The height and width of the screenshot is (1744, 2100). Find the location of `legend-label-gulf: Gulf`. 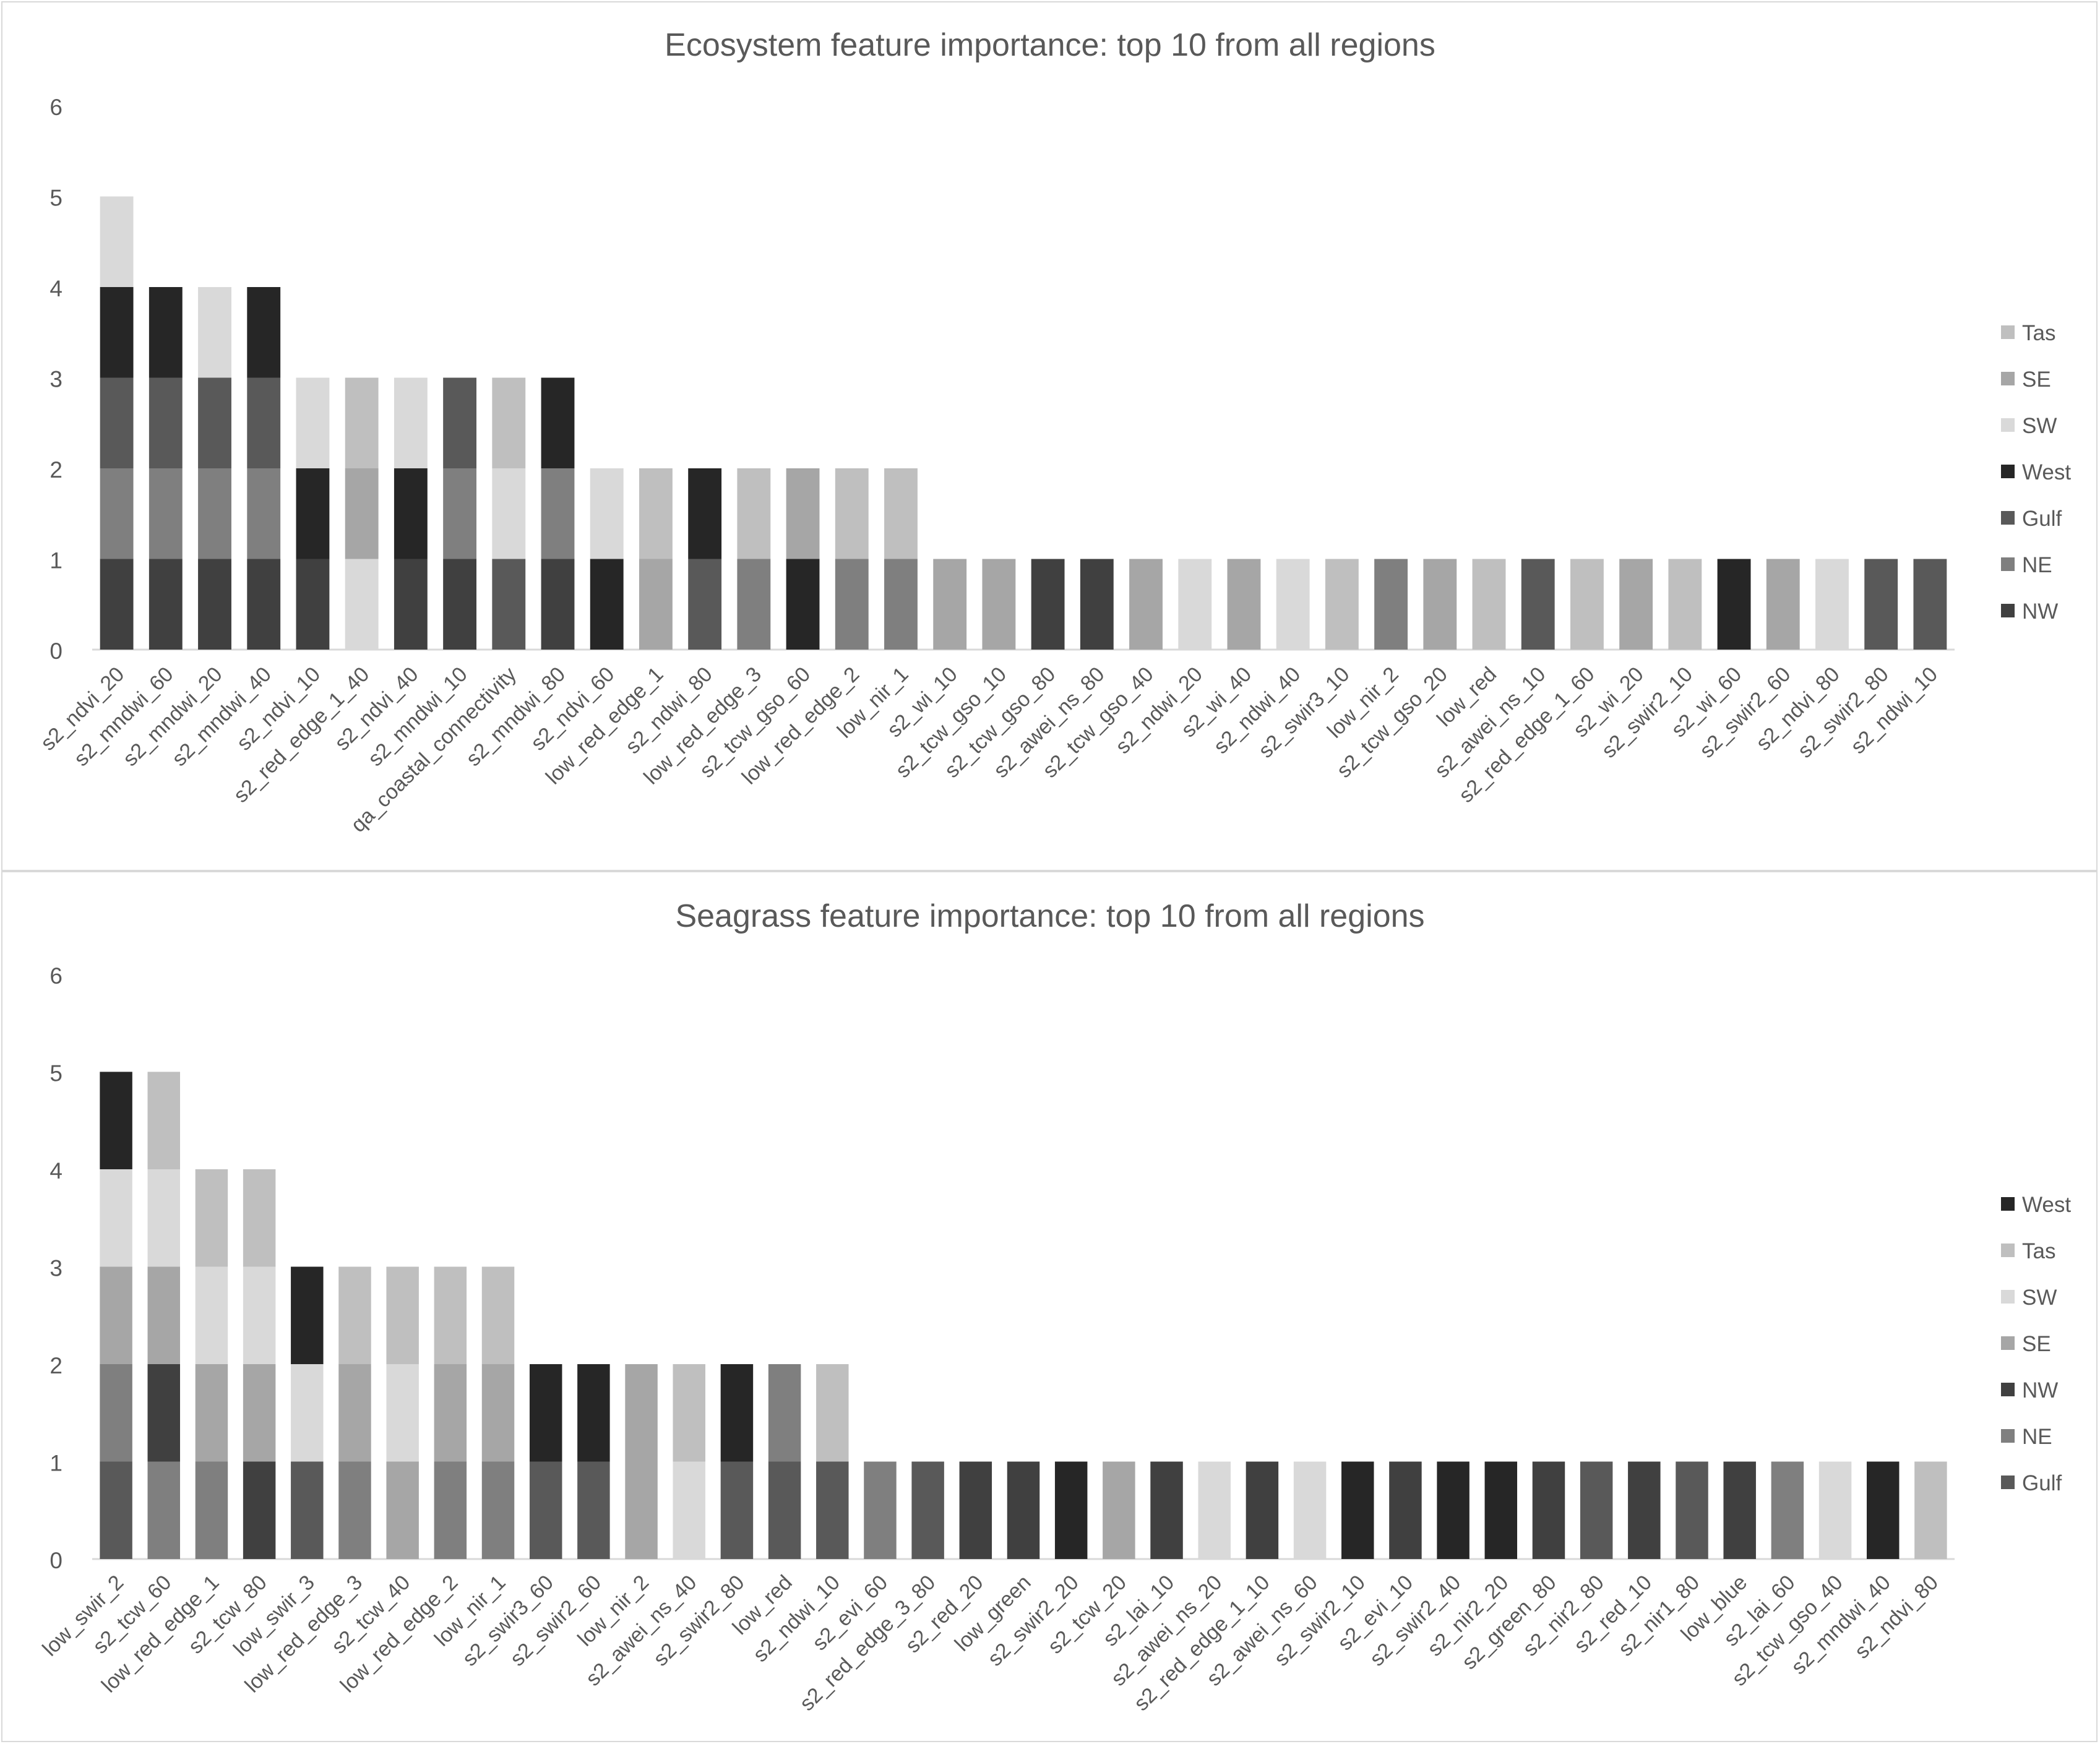

legend-label-gulf: Gulf is located at coordinates (2042, 1483).